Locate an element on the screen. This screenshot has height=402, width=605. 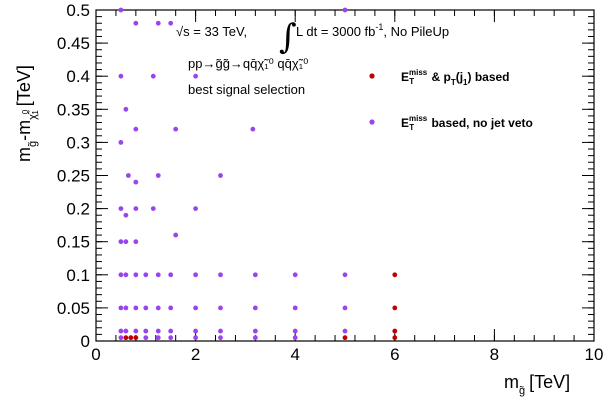
annotation-line1-lumi: L dt = 3000 fb-1, No PileUp is located at coordinates (372, 30).